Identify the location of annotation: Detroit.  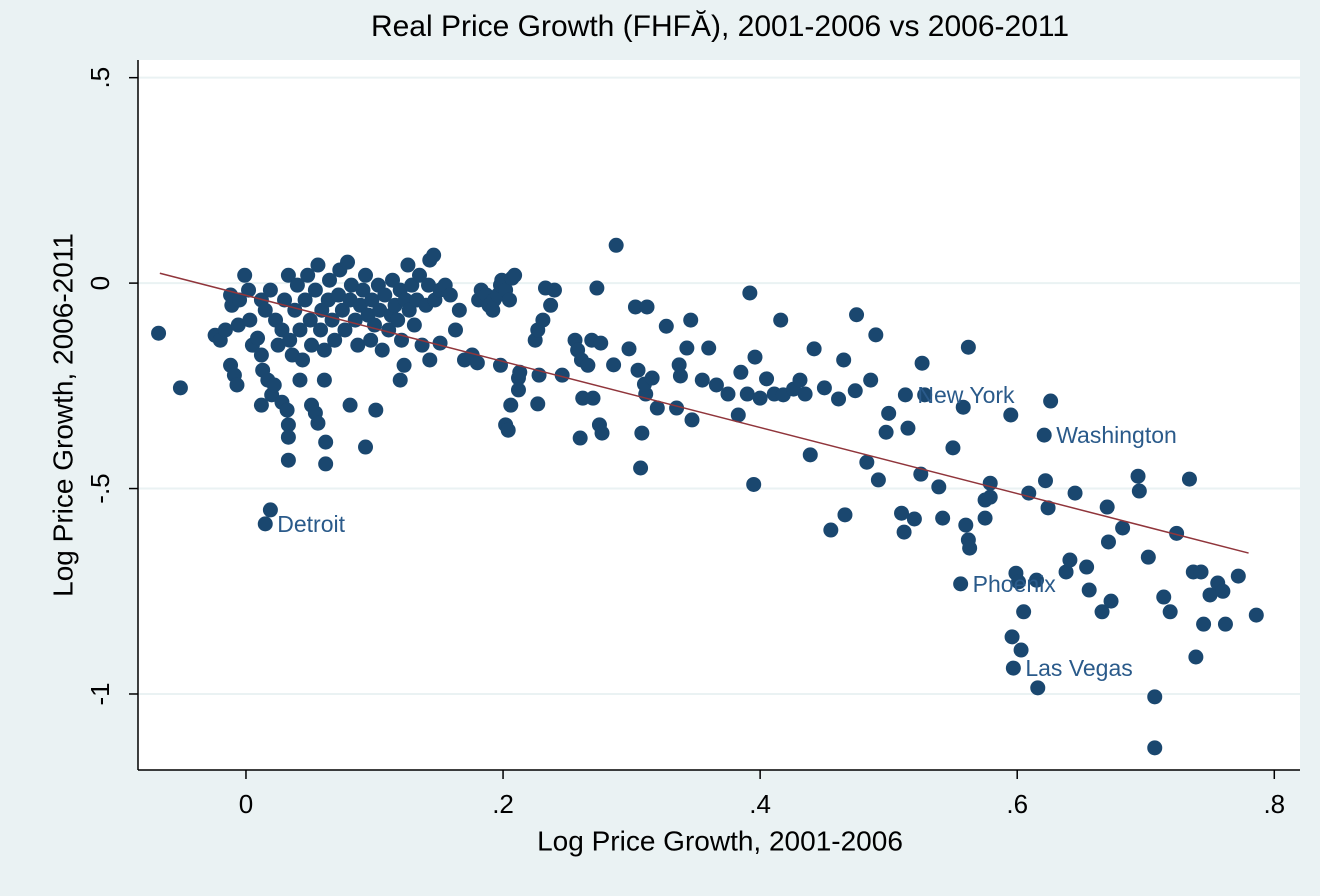
(311, 524).